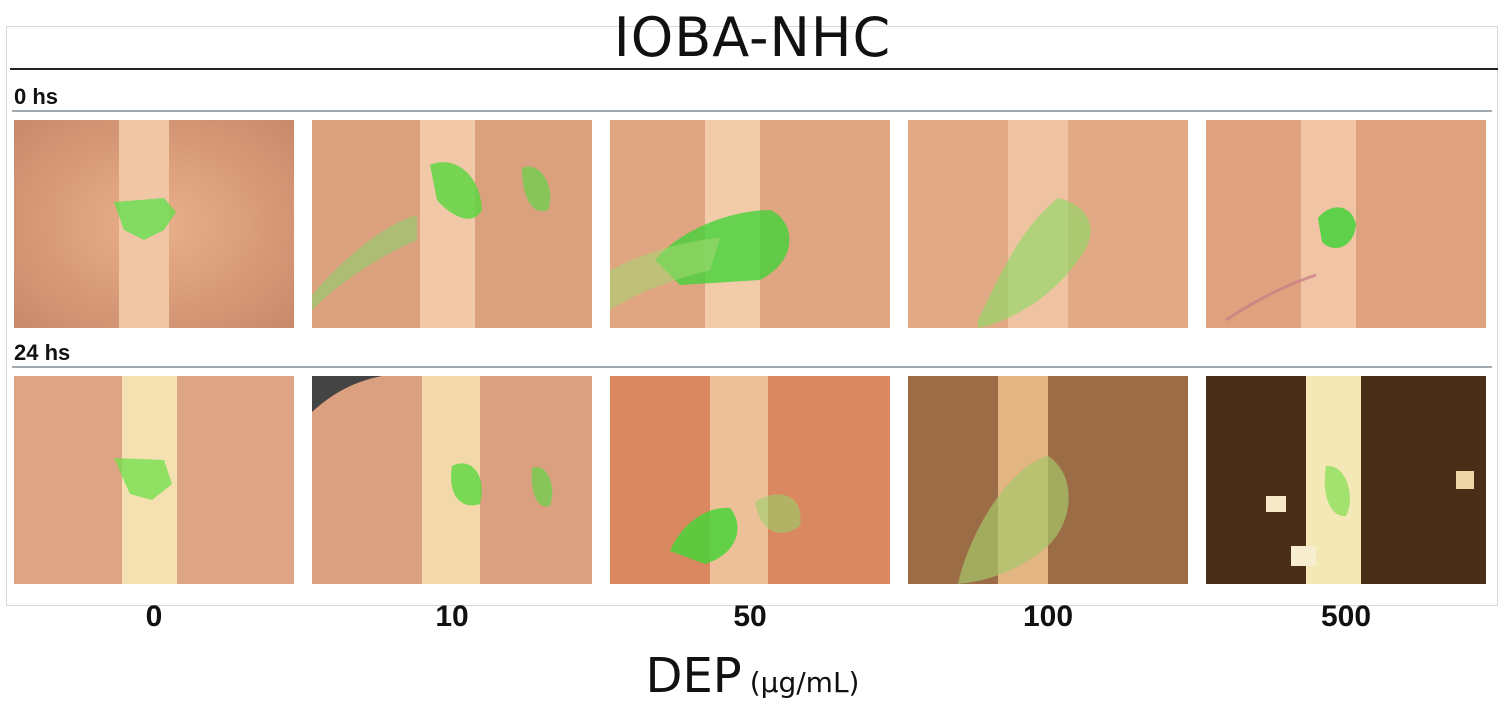 This screenshot has height=720, width=1505. What do you see at coordinates (1346, 616) in the screenshot?
I see `dose-label-500: 500` at bounding box center [1346, 616].